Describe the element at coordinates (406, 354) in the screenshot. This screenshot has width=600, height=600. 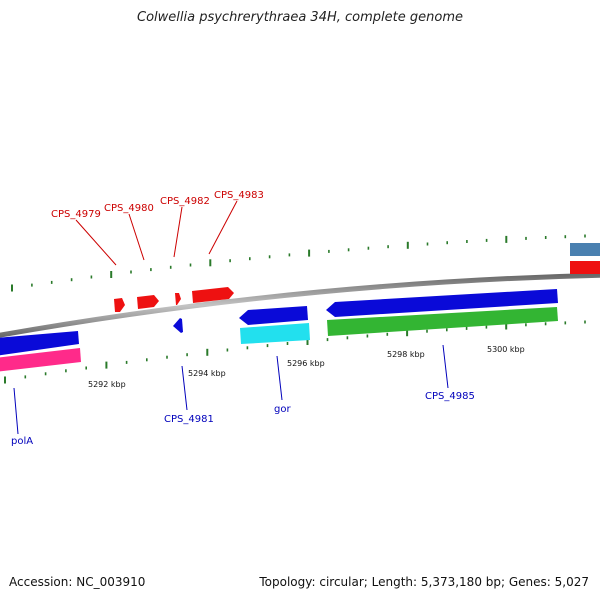
I see `kbp-label: 5298 kbp` at that location.